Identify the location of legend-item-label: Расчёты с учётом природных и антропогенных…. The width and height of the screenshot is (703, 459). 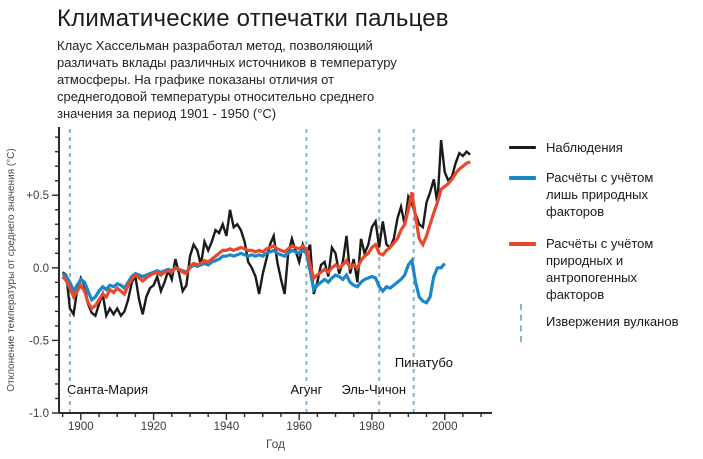
(623, 269).